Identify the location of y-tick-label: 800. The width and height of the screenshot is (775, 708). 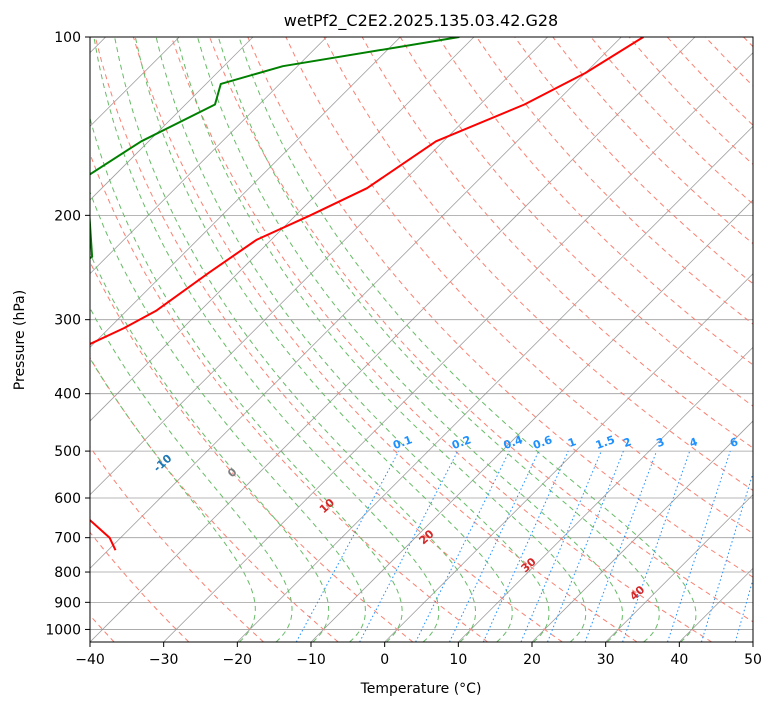
(67, 573).